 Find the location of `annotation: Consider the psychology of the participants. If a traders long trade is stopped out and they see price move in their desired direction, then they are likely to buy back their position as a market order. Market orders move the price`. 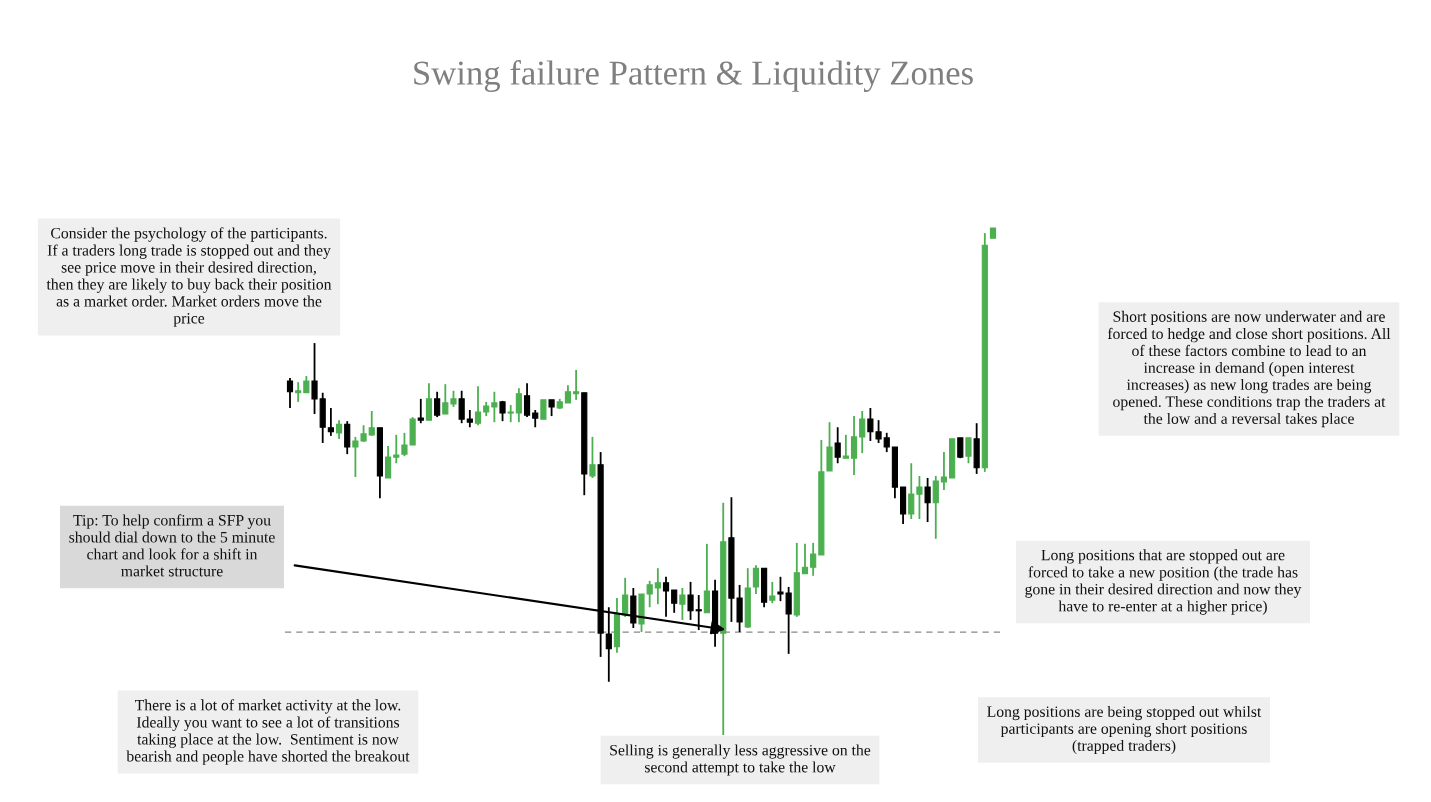

annotation: Consider the psychology of the participants. If a traders long trade is stopped out and they see price move in their desired direction, then they are likely to buy back their position as a market order. Market orders move the price is located at coordinates (189, 277).